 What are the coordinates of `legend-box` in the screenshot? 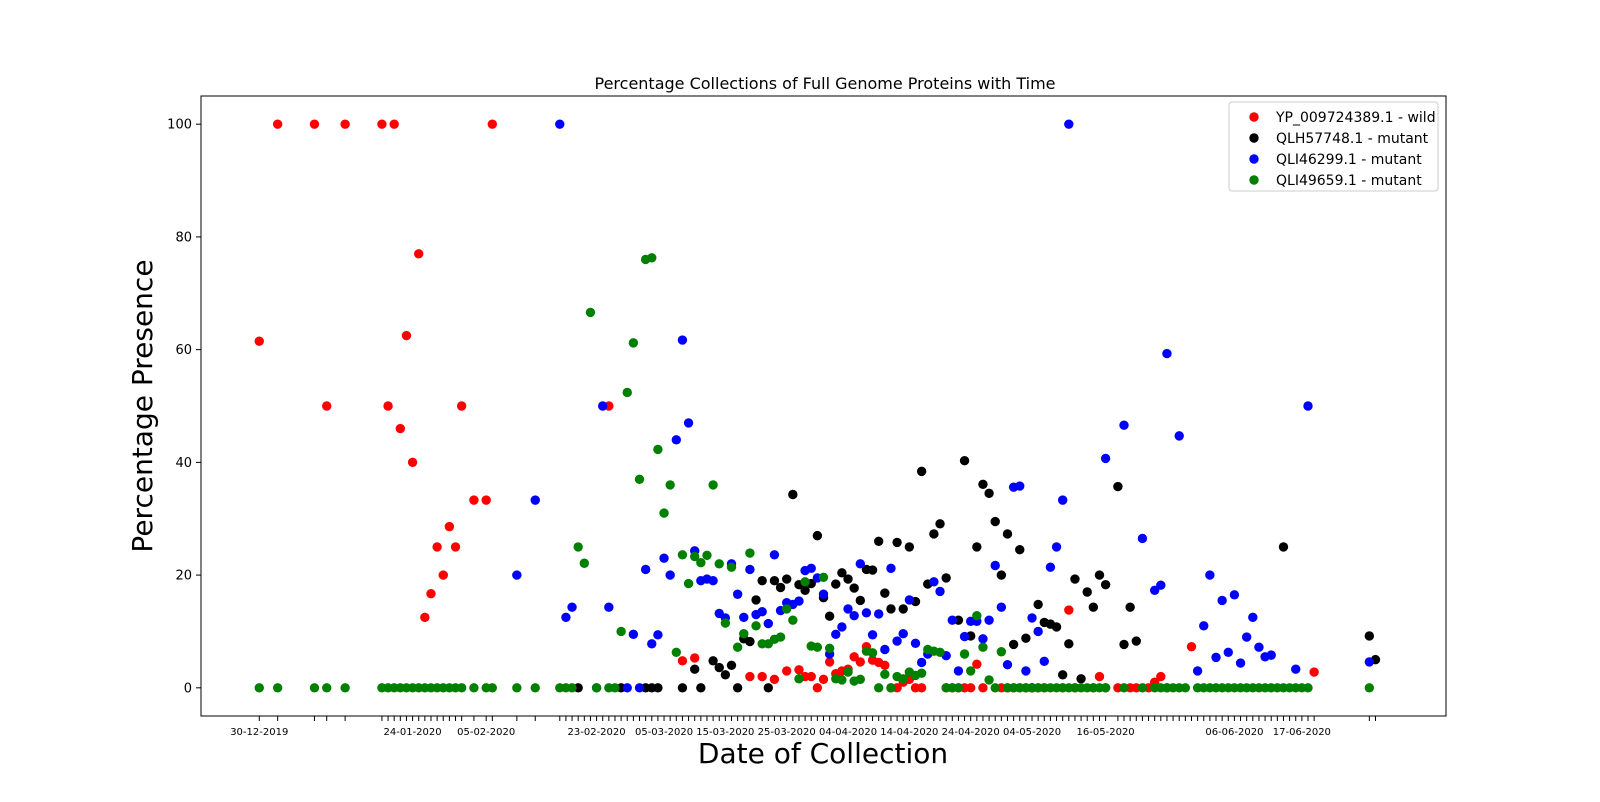 It's located at (1333, 146).